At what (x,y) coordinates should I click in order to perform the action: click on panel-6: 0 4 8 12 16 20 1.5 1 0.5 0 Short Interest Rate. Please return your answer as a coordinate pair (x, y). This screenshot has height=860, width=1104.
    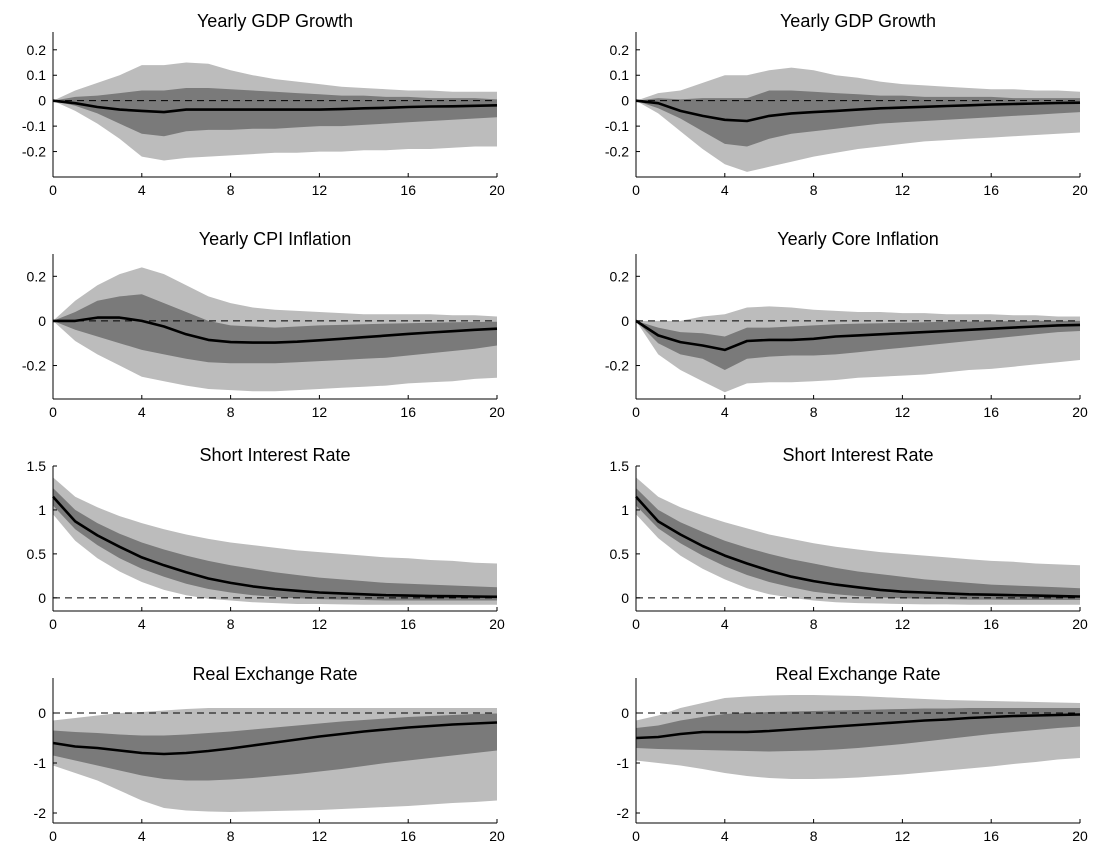
    Looking at the image, I should click on (849, 538).